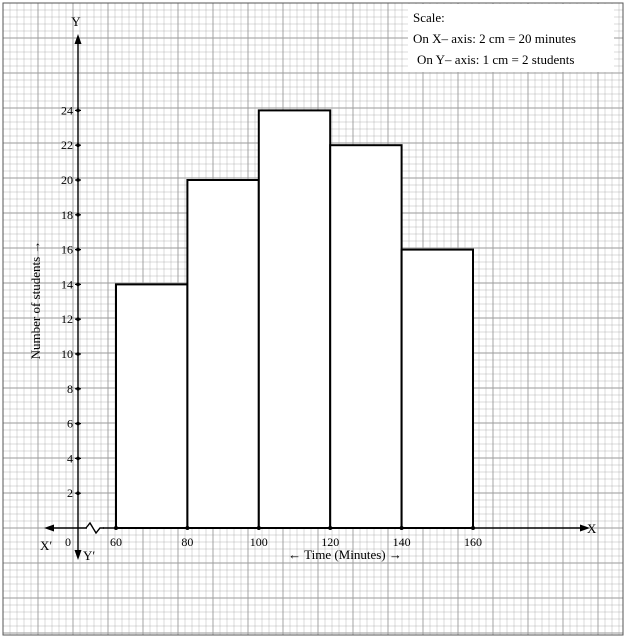 The image size is (626, 638). Describe the element at coordinates (402, 542) in the screenshot. I see `x-tick-label: 140` at that location.